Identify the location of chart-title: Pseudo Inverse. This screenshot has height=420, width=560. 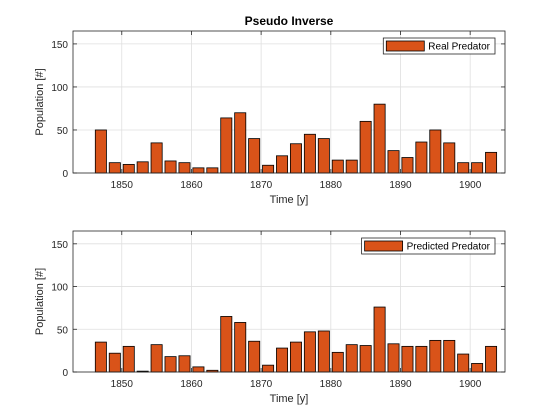
(289, 21).